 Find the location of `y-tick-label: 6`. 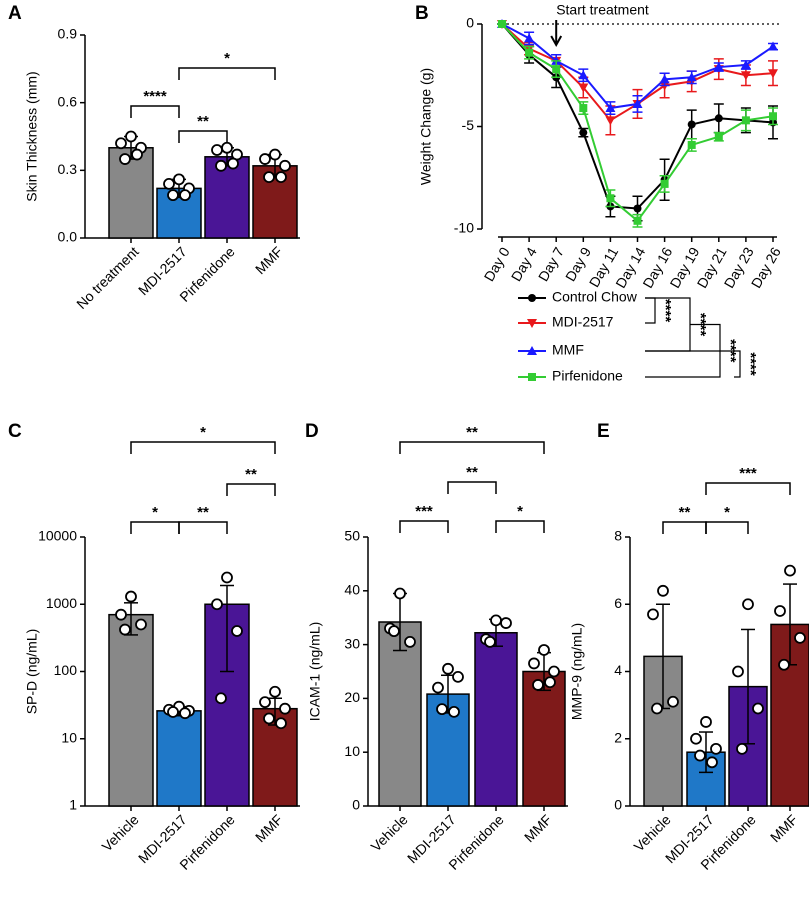

y-tick-label: 6 is located at coordinates (618, 603).